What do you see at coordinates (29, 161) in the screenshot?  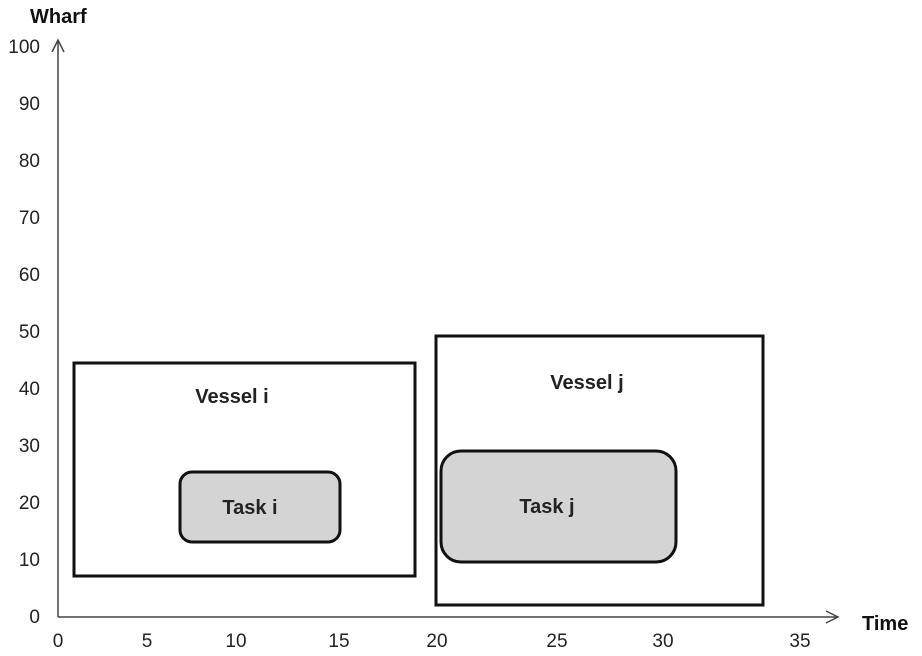 I see `y-tick-label: 80` at bounding box center [29, 161].